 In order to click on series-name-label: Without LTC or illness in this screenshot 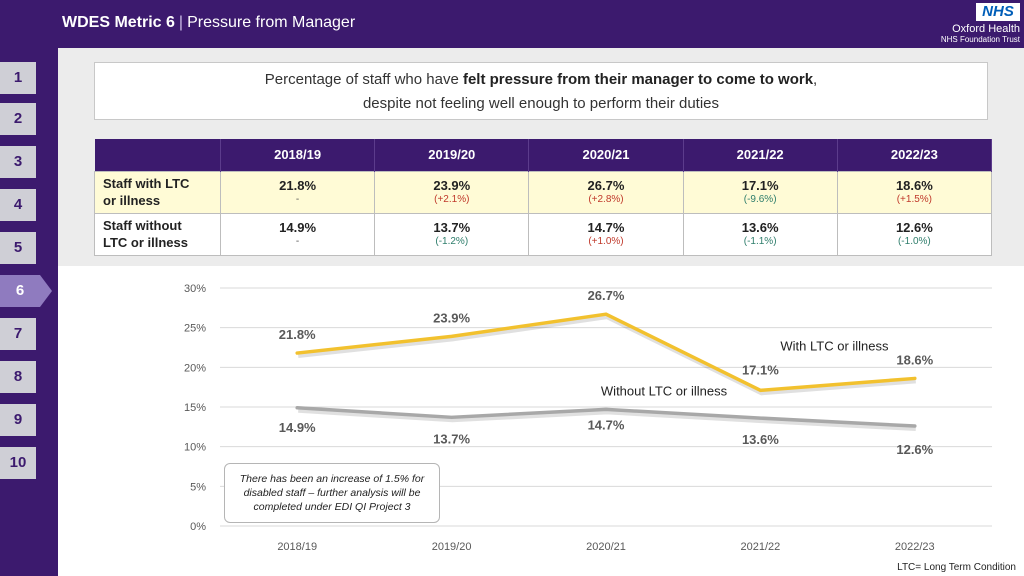, I will do `click(664, 390)`.